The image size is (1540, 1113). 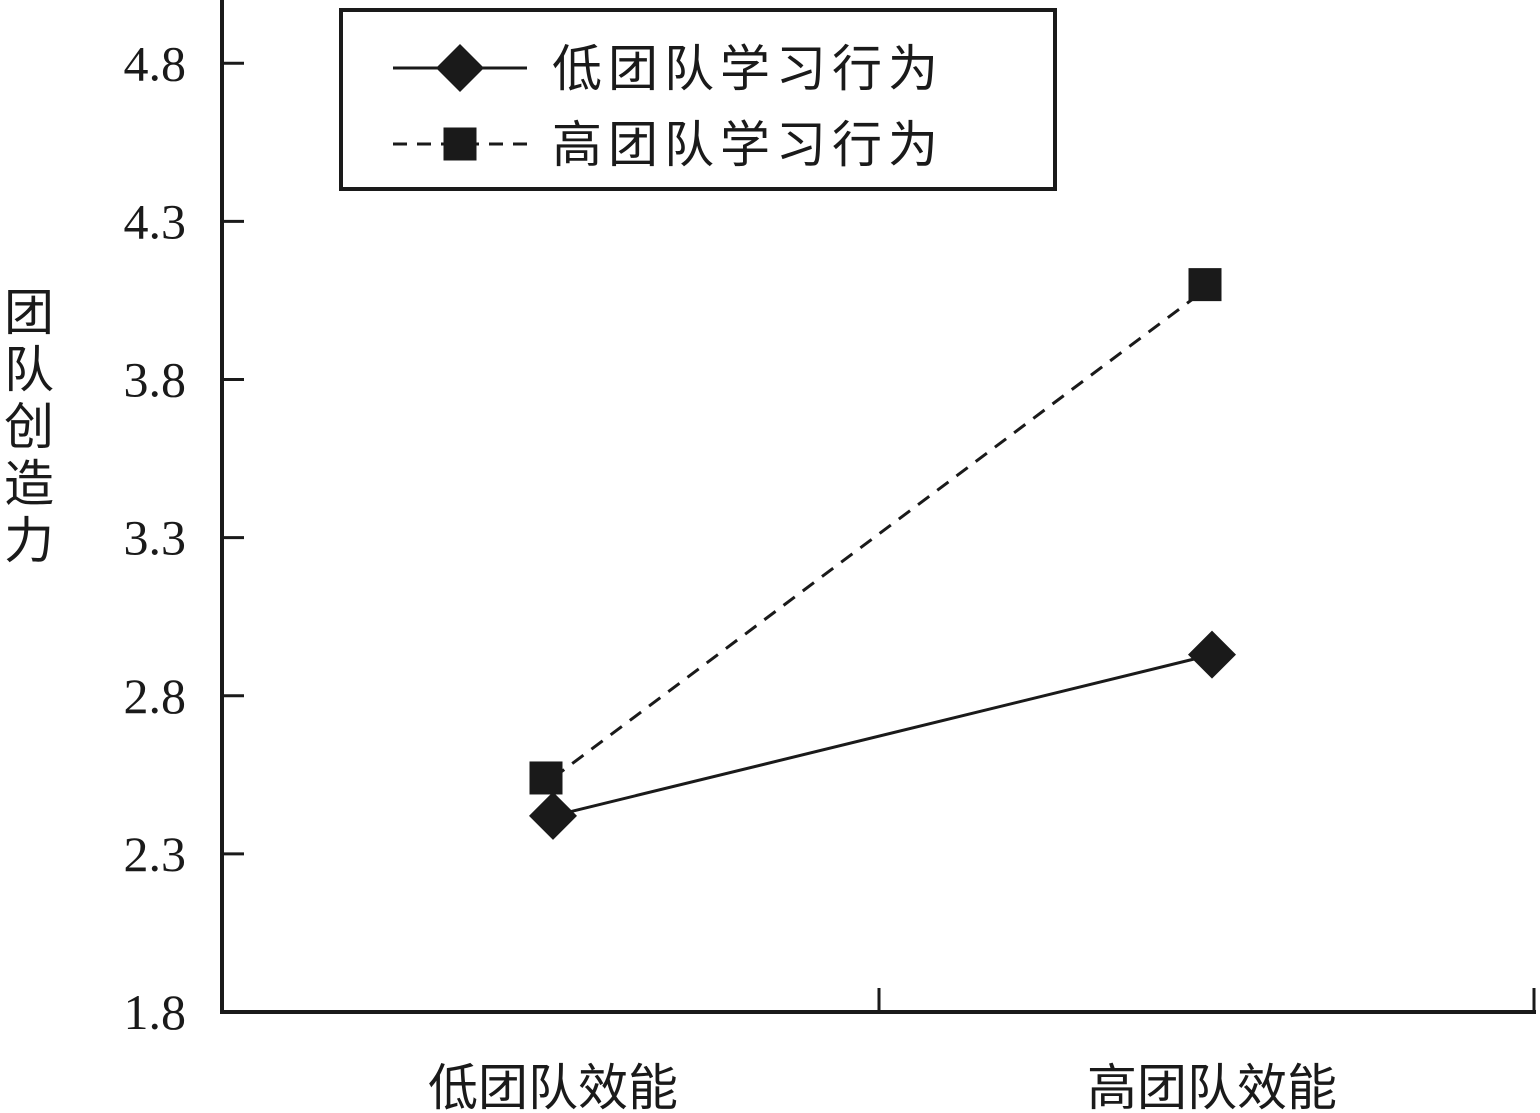 I want to click on y-tick-label: 1.8, so click(x=155, y=1012).